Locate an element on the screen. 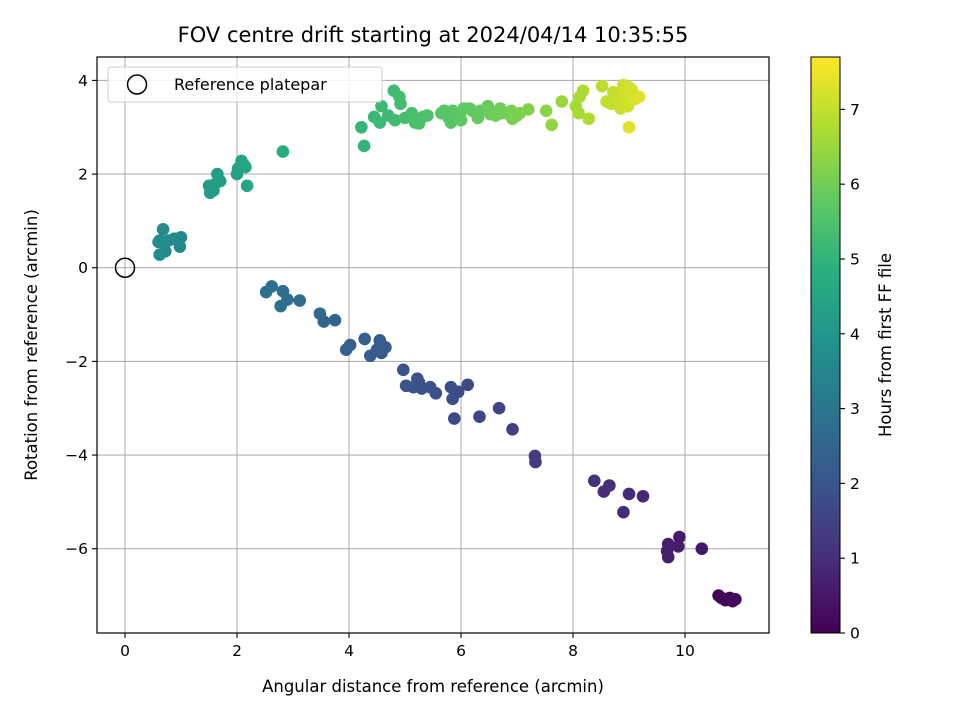 The image size is (960, 720). legend-marker is located at coordinates (137, 84).